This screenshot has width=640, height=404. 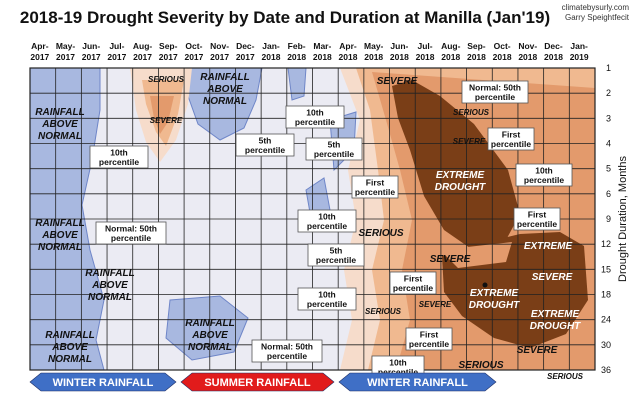 I want to click on zone-extreme-right: EXTREME, so click(x=548, y=246).